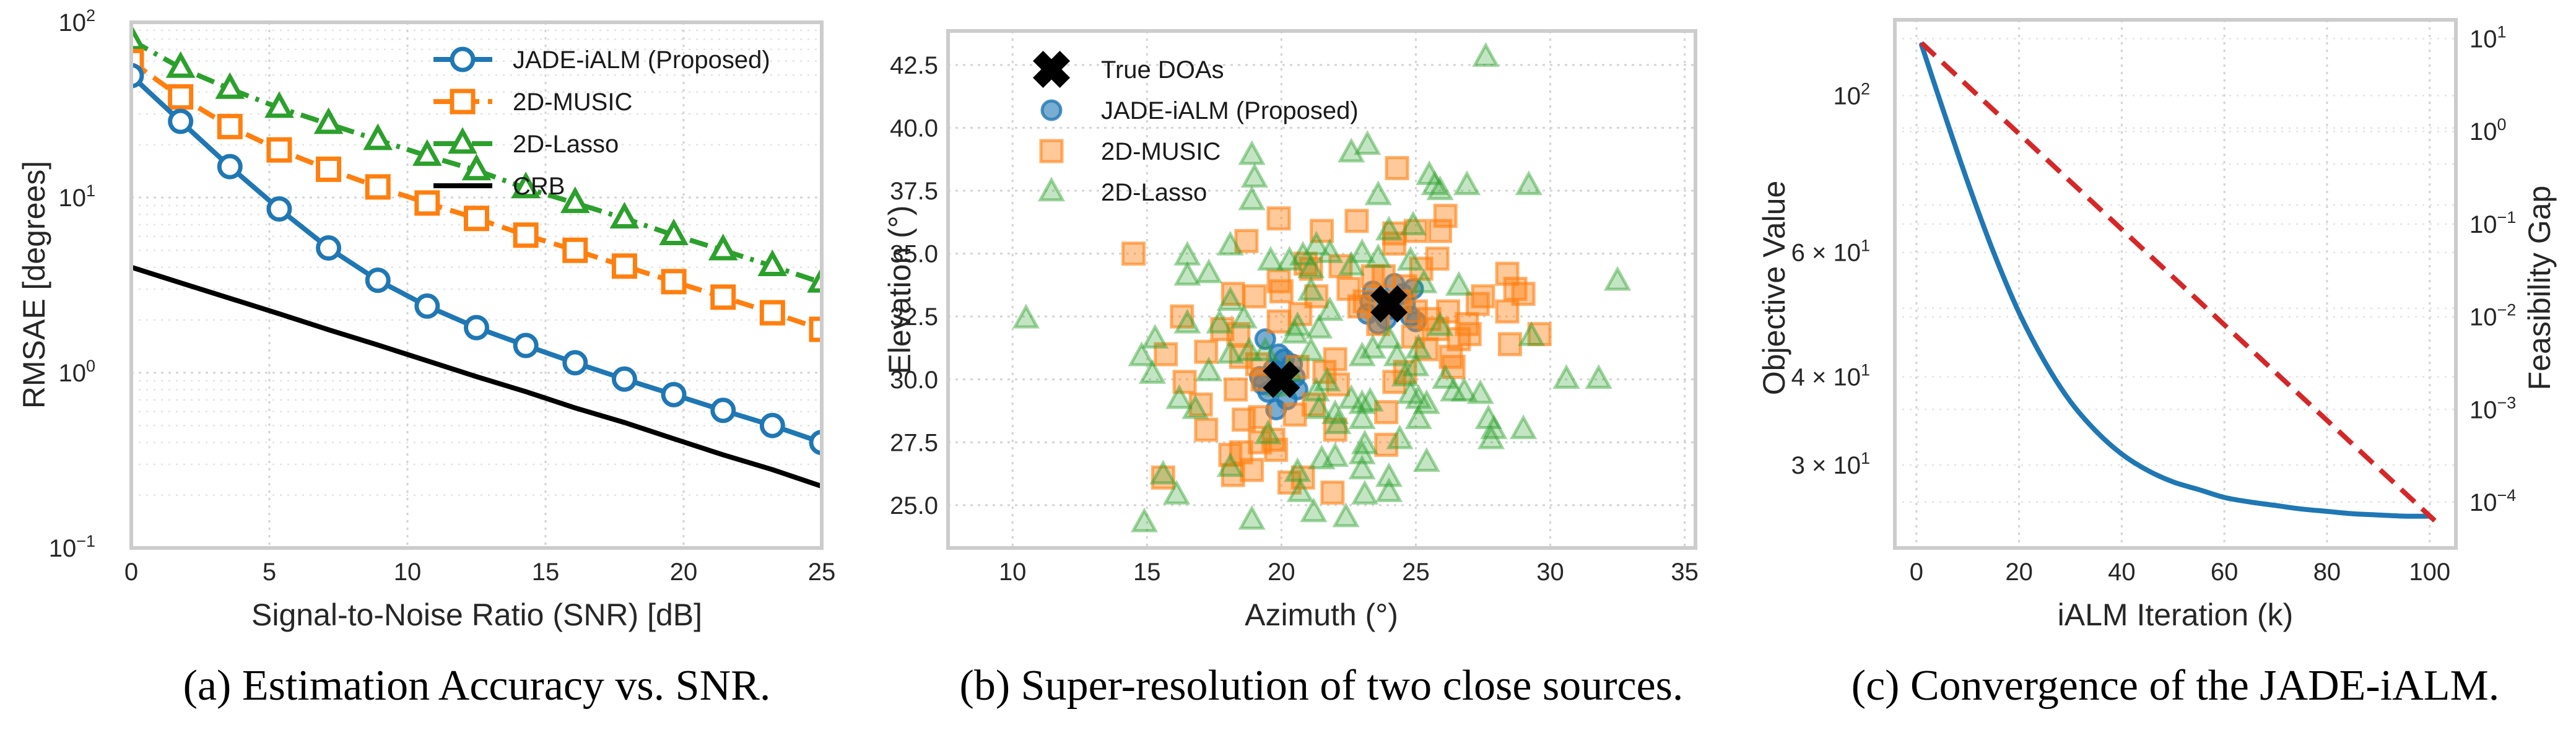  I want to click on a-y-axis-label: RMSAE [degrees], so click(34, 285).